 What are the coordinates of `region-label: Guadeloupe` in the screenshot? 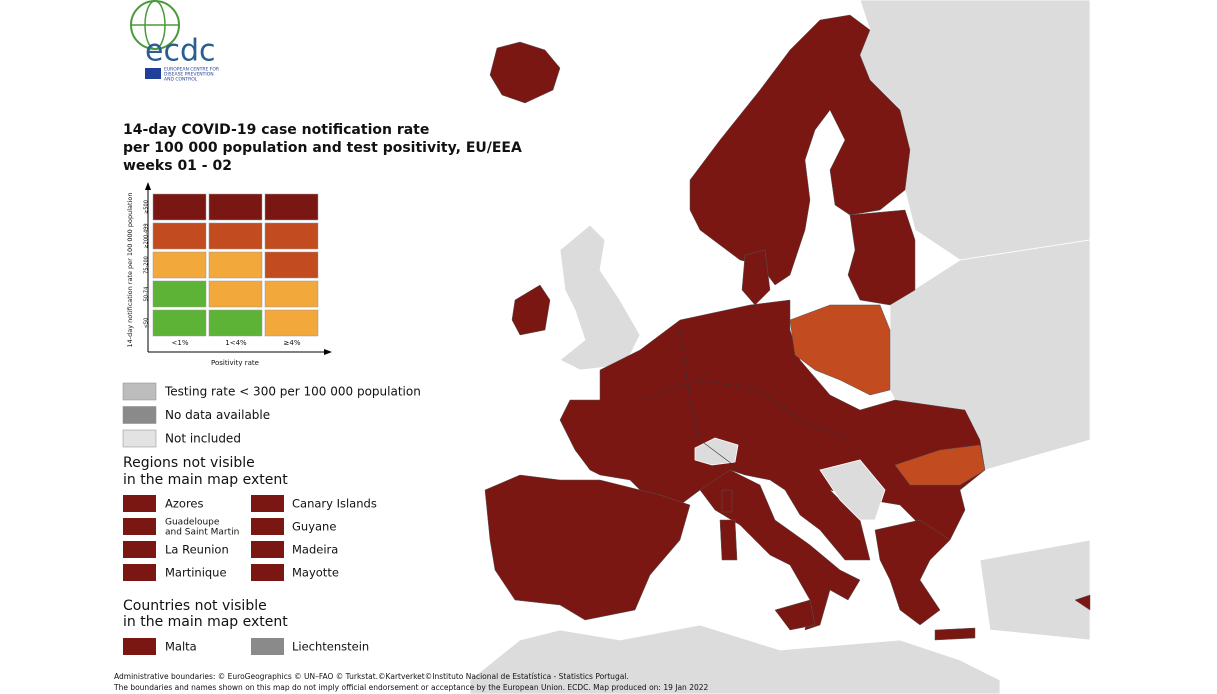 It's located at (192, 523).